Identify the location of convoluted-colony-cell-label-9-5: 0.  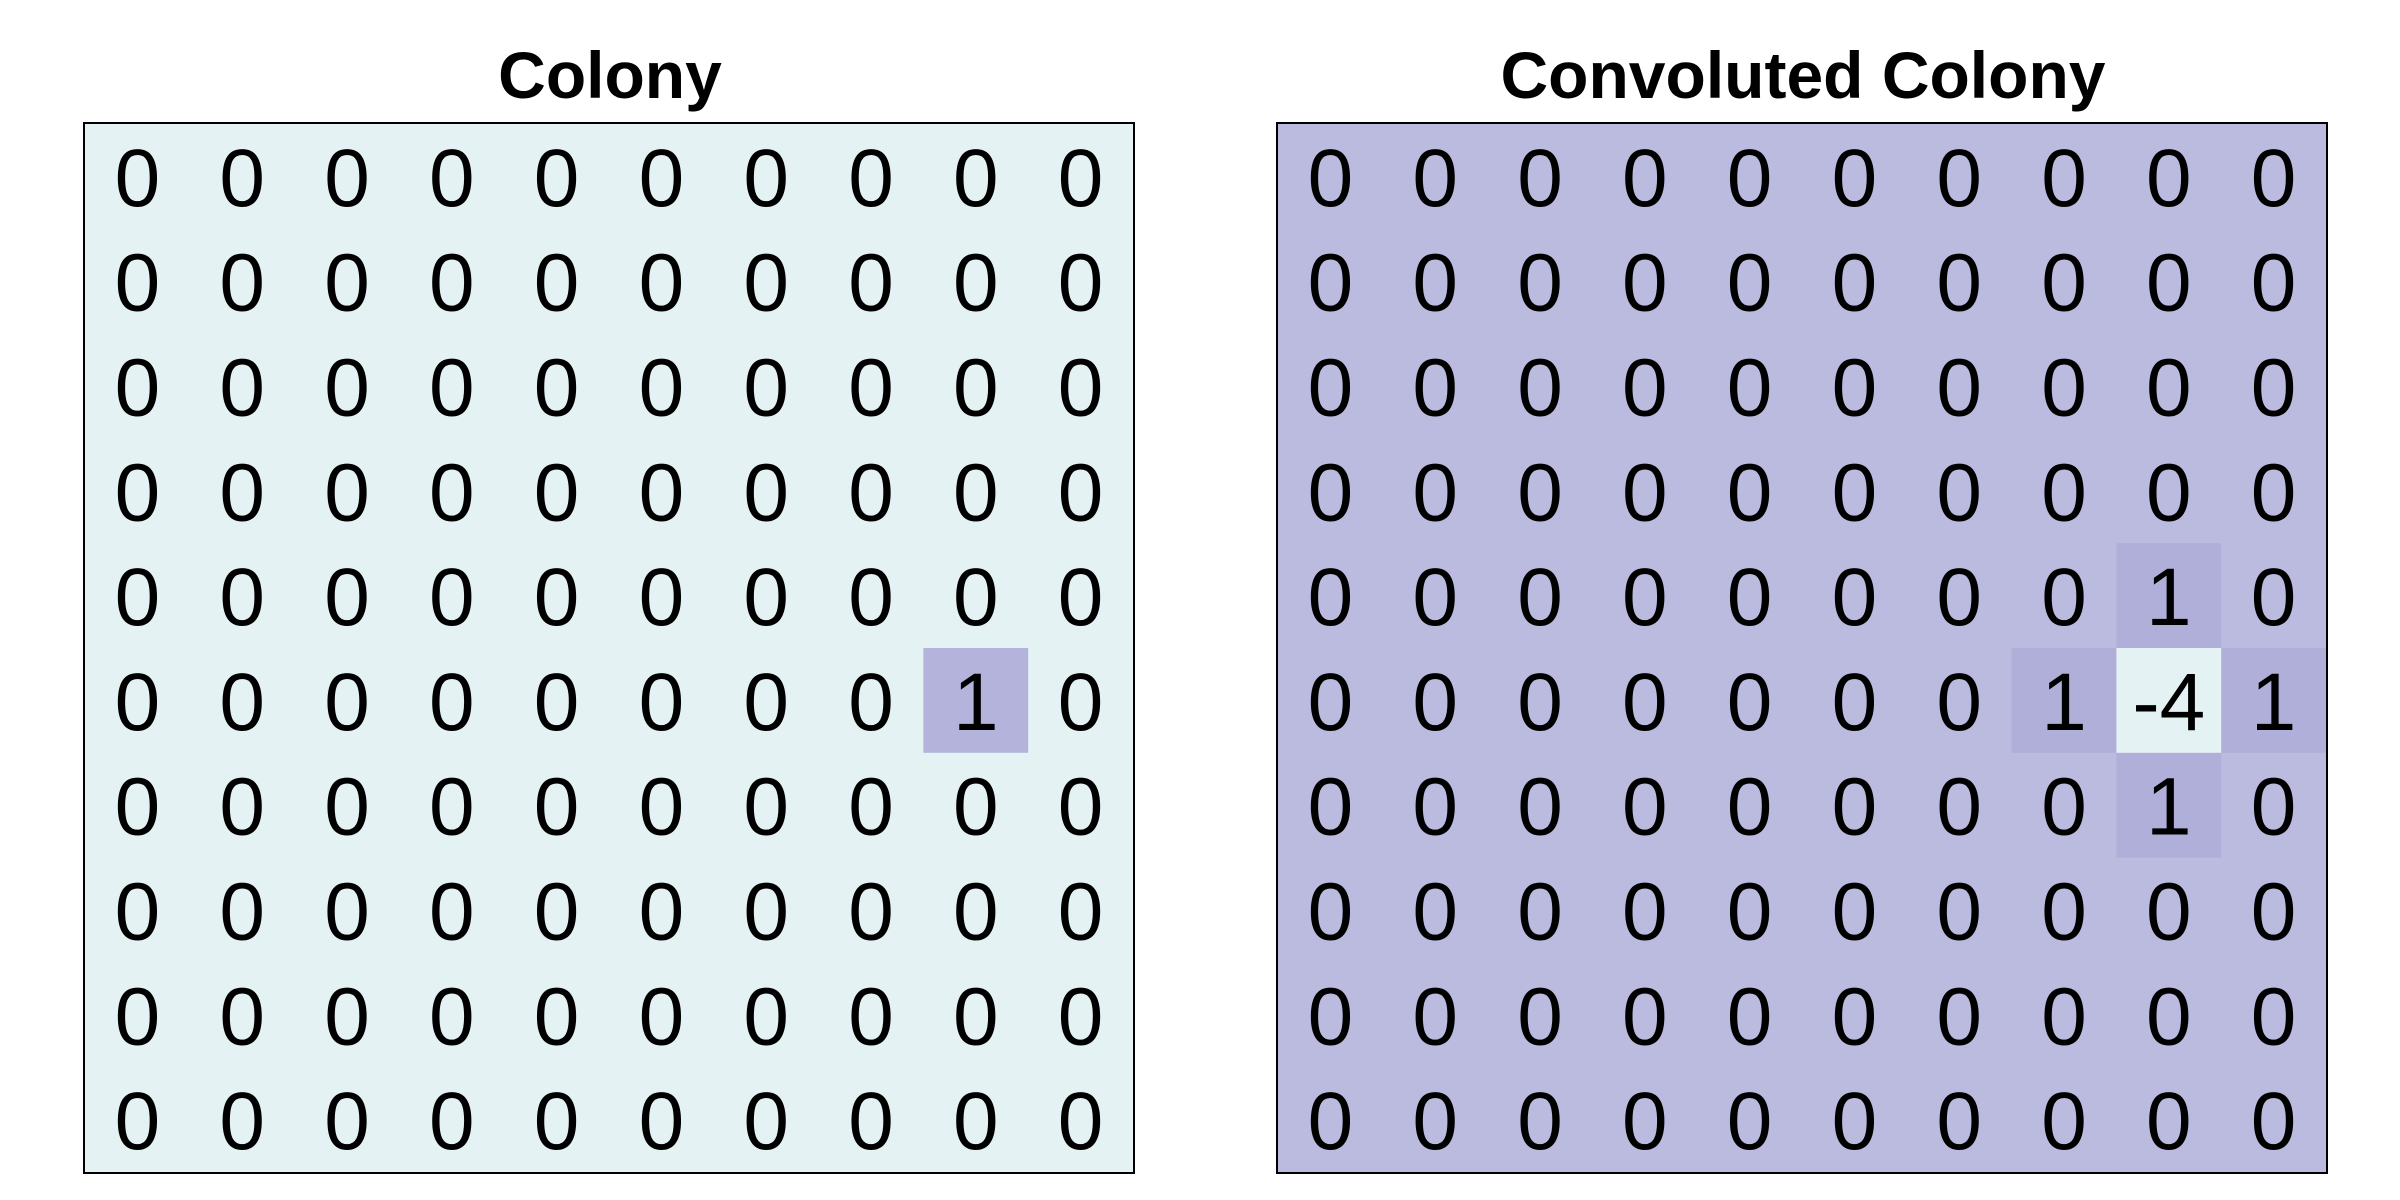
(1855, 1121).